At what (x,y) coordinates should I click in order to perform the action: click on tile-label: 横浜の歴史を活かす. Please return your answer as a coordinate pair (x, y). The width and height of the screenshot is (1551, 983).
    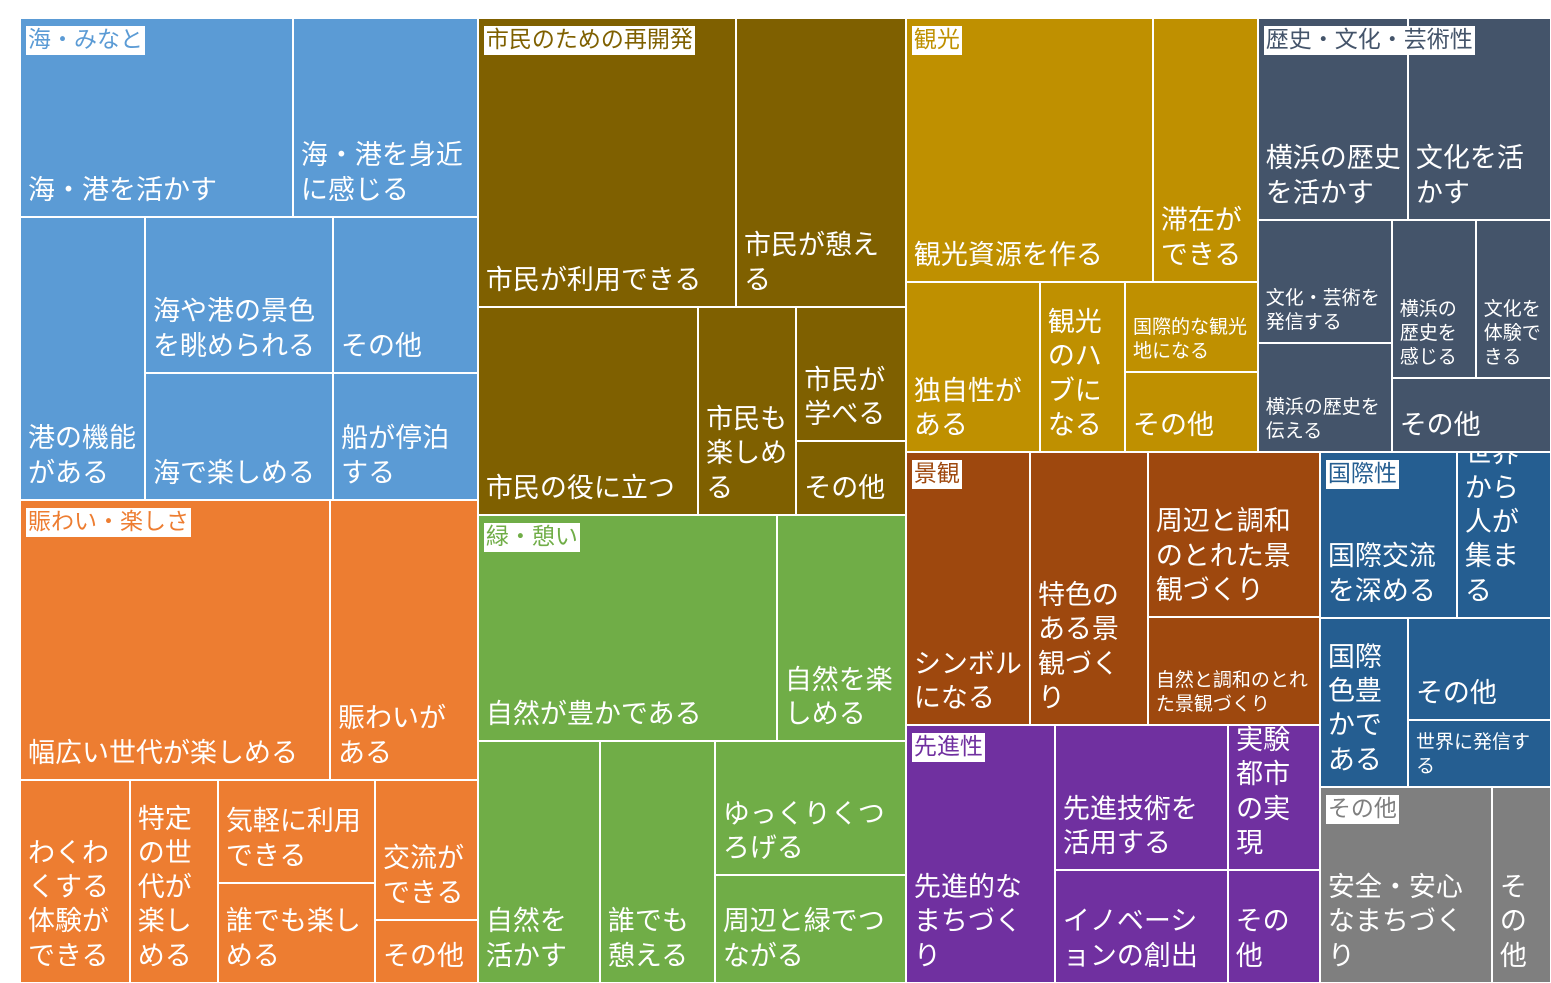
    Looking at the image, I should click on (1333, 176).